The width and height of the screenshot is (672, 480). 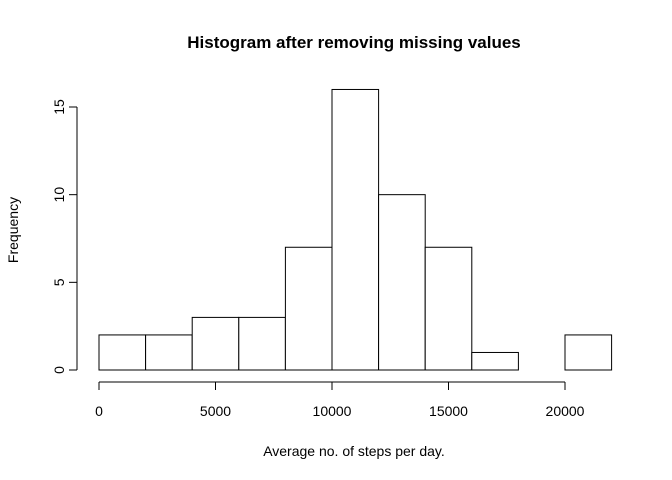 I want to click on y-axis-label: Frequency, so click(x=13, y=230).